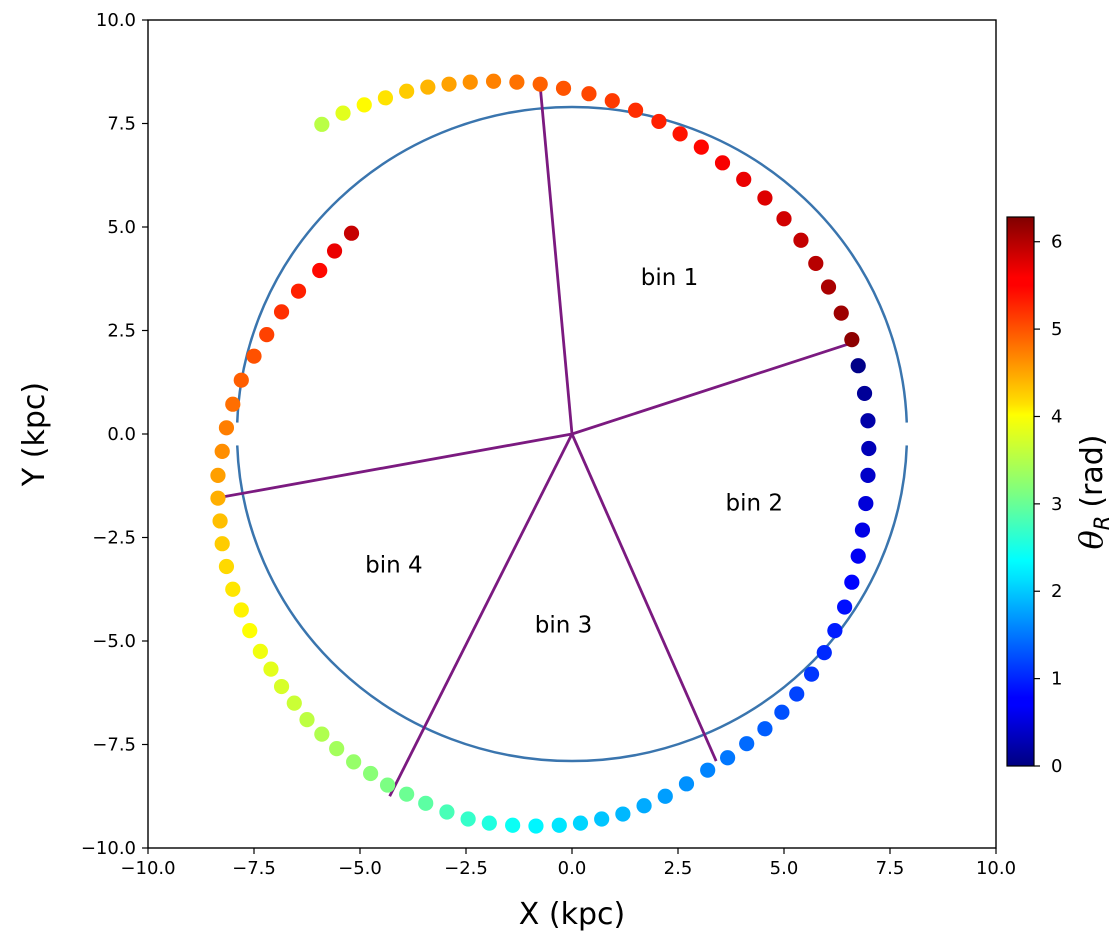  What do you see at coordinates (121, 227) in the screenshot?
I see `y-tick-label: 5.0` at bounding box center [121, 227].